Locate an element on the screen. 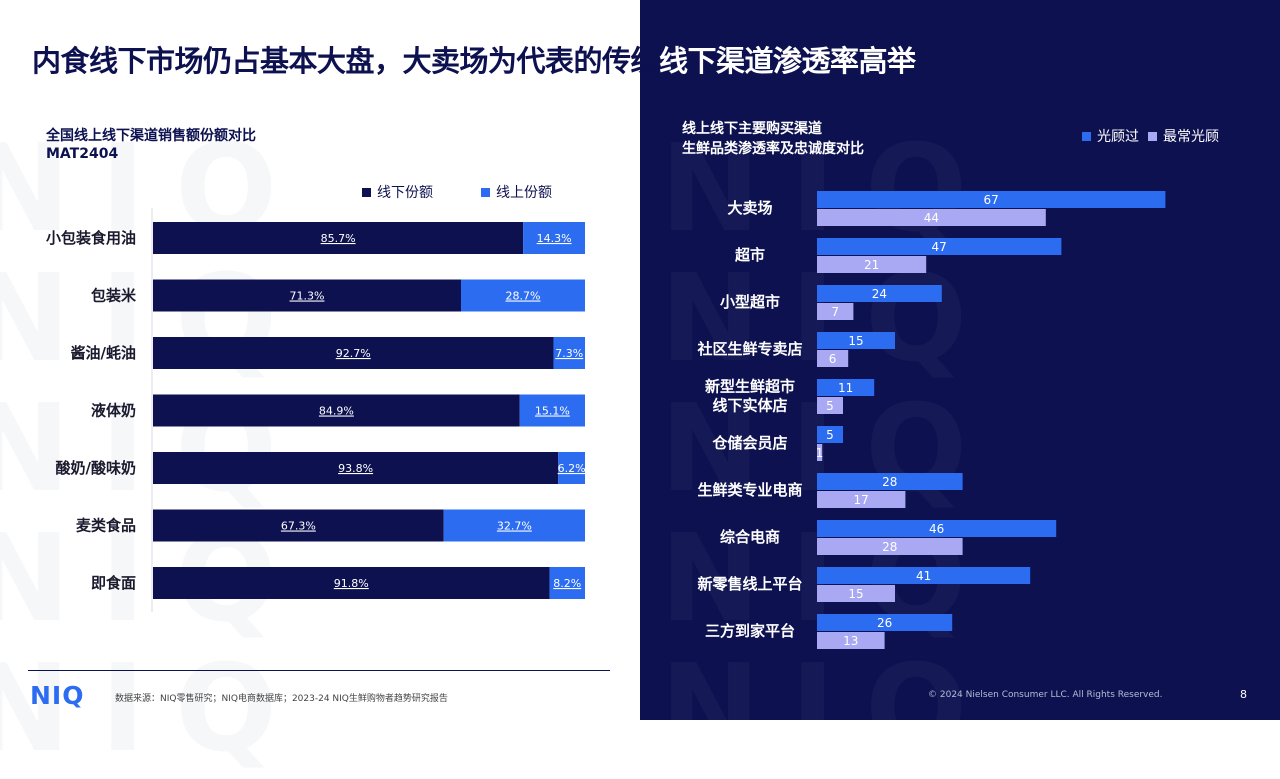 This screenshot has width=1280, height=779. category-label: 新零售线上平台 is located at coordinates (749, 584).